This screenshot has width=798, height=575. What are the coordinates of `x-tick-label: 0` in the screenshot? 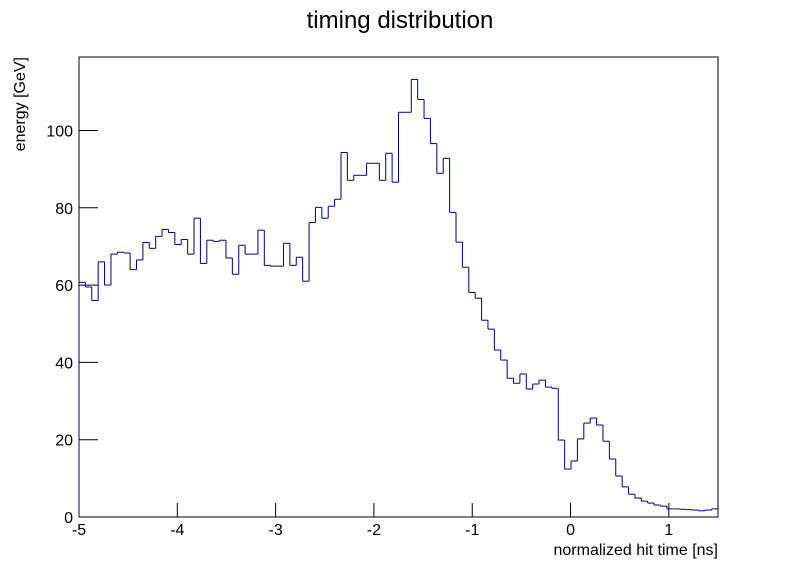 It's located at (570, 530).